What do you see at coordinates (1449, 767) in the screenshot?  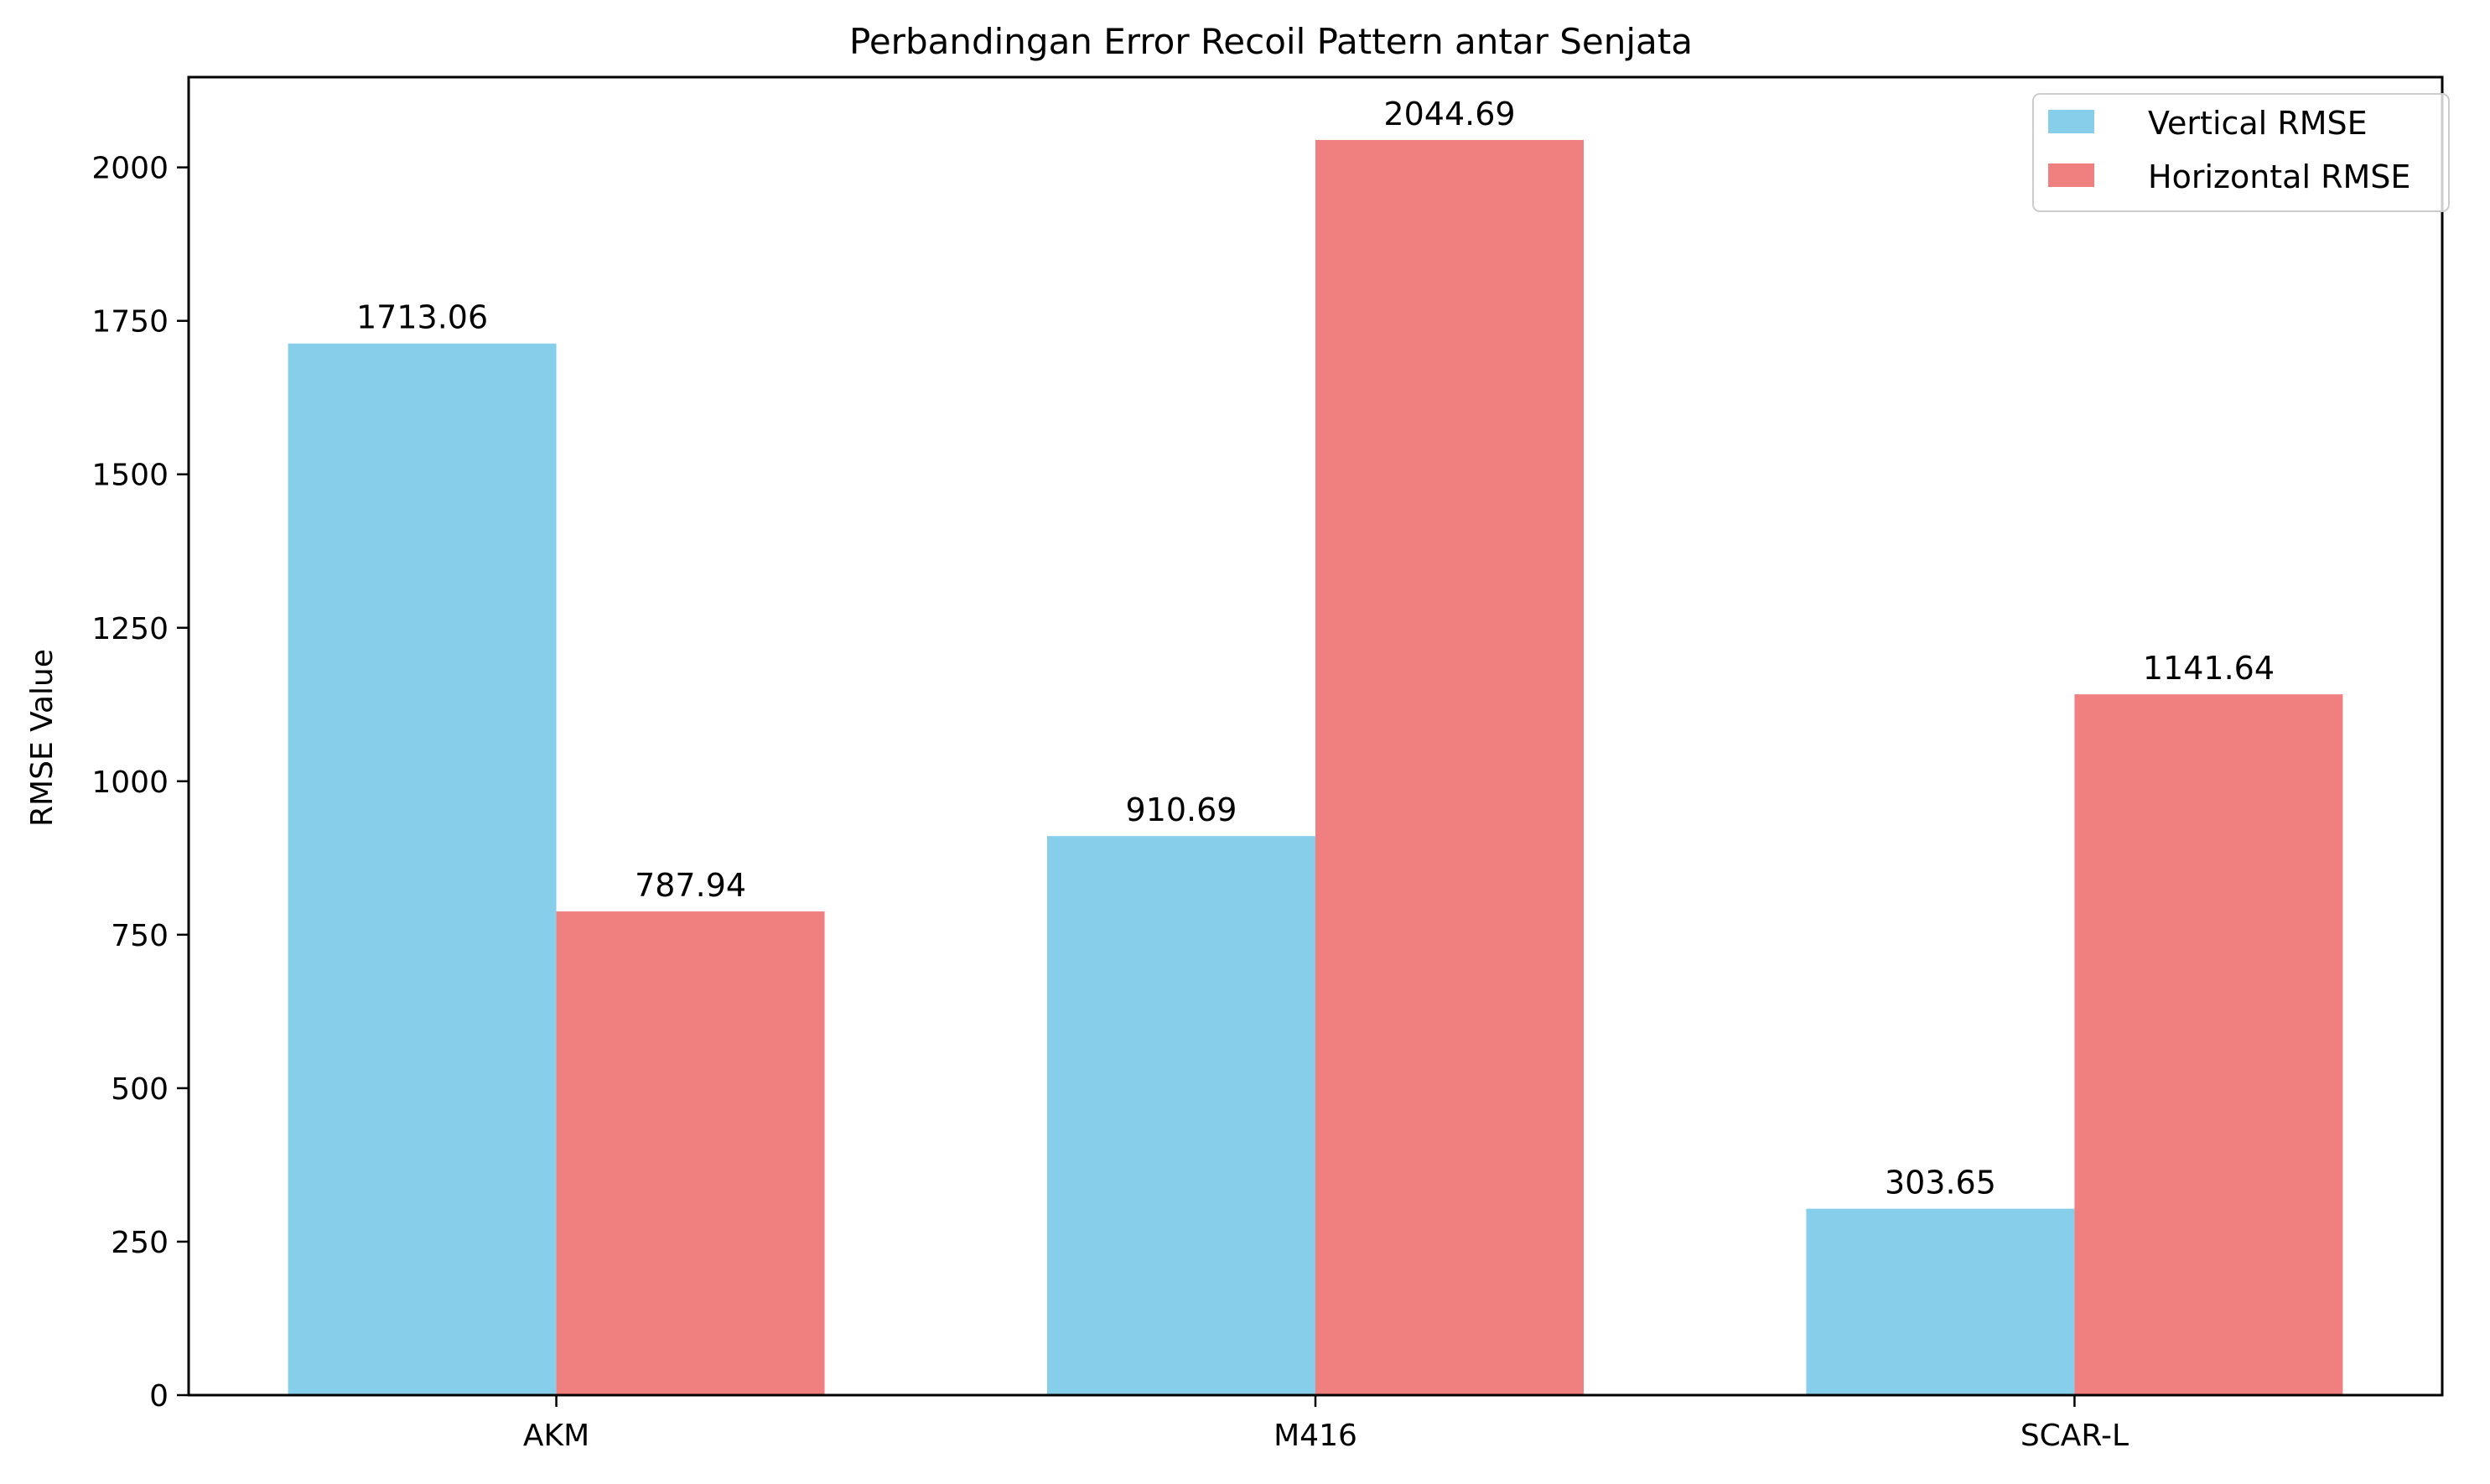 I see `bar-horizontal-rmse-m416` at bounding box center [1449, 767].